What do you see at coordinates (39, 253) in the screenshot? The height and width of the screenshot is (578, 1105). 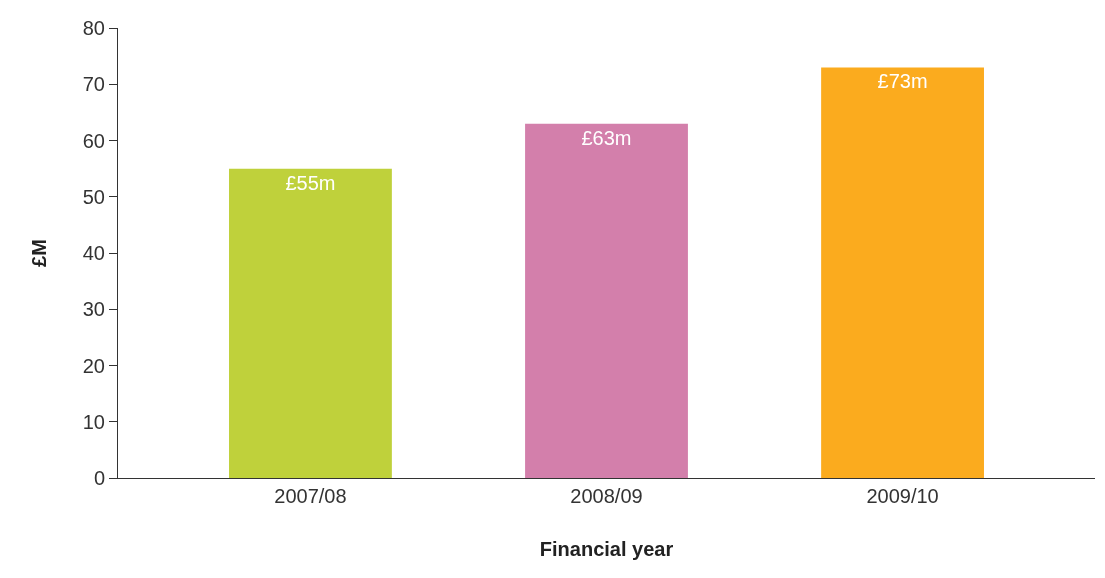 I see `y-axis-title: £M` at bounding box center [39, 253].